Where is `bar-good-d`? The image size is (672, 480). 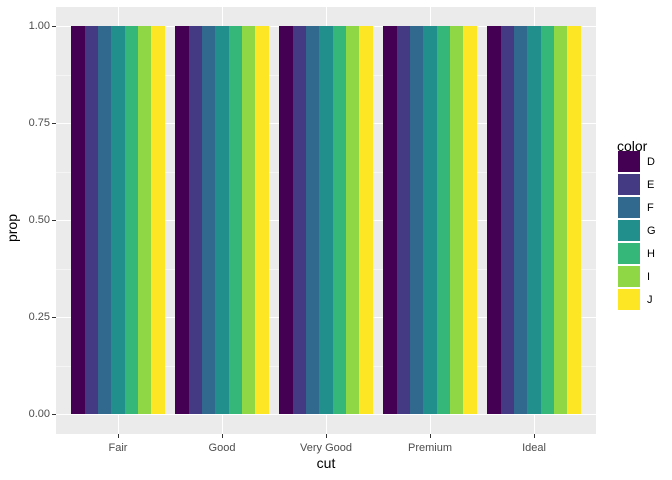
bar-good-d is located at coordinates (182, 220).